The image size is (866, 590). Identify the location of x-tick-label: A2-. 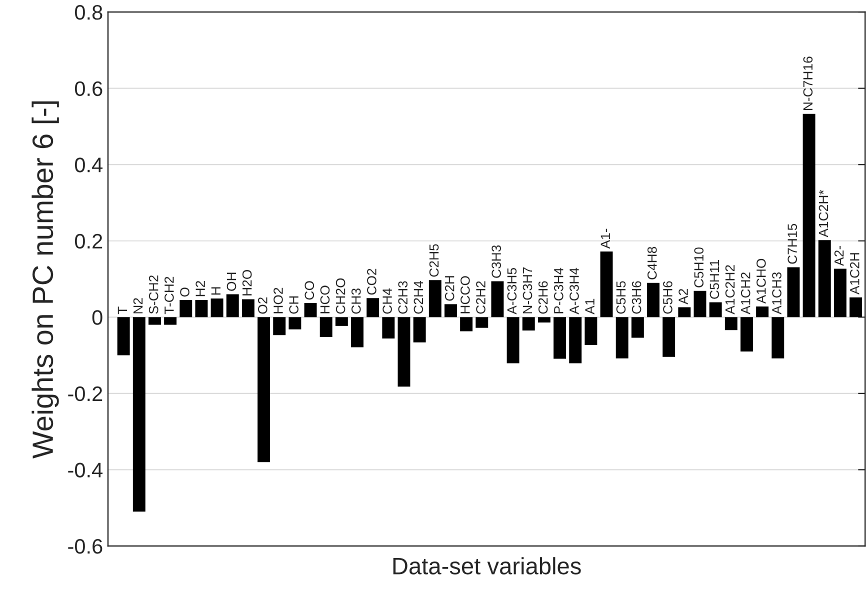
(839, 256).